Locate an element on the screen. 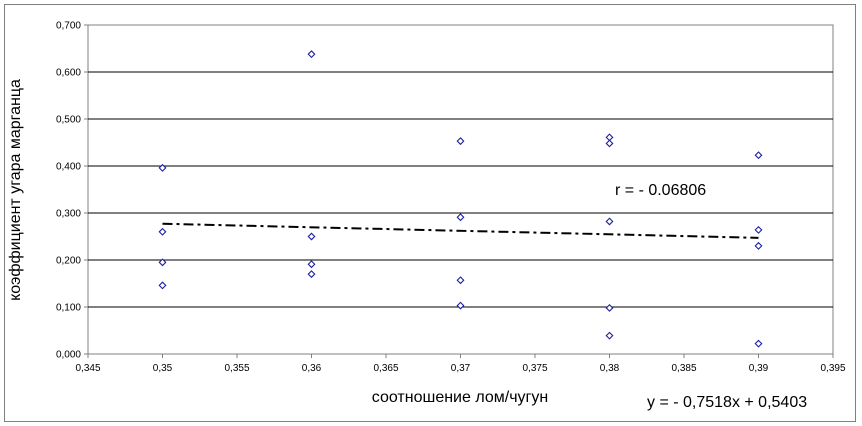 The height and width of the screenshot is (426, 862). y-tick-label: 0,500 is located at coordinates (68, 120).